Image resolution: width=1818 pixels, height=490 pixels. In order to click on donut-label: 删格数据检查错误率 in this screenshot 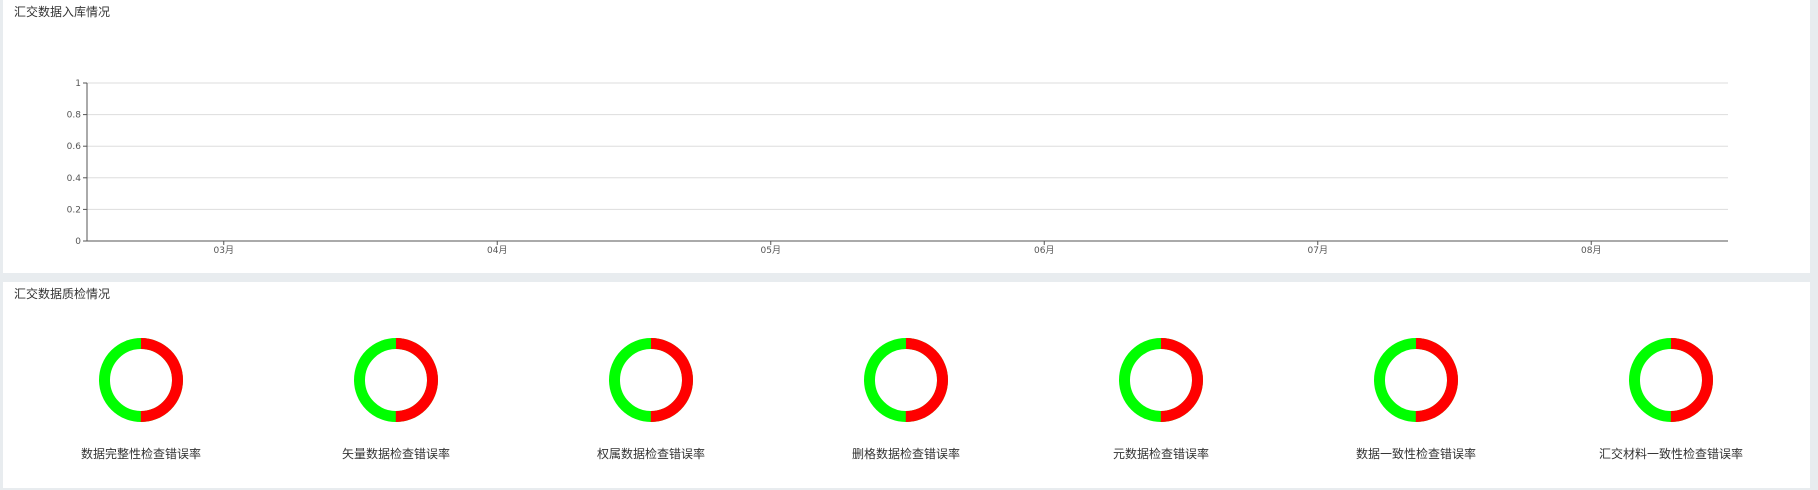, I will do `click(905, 454)`.